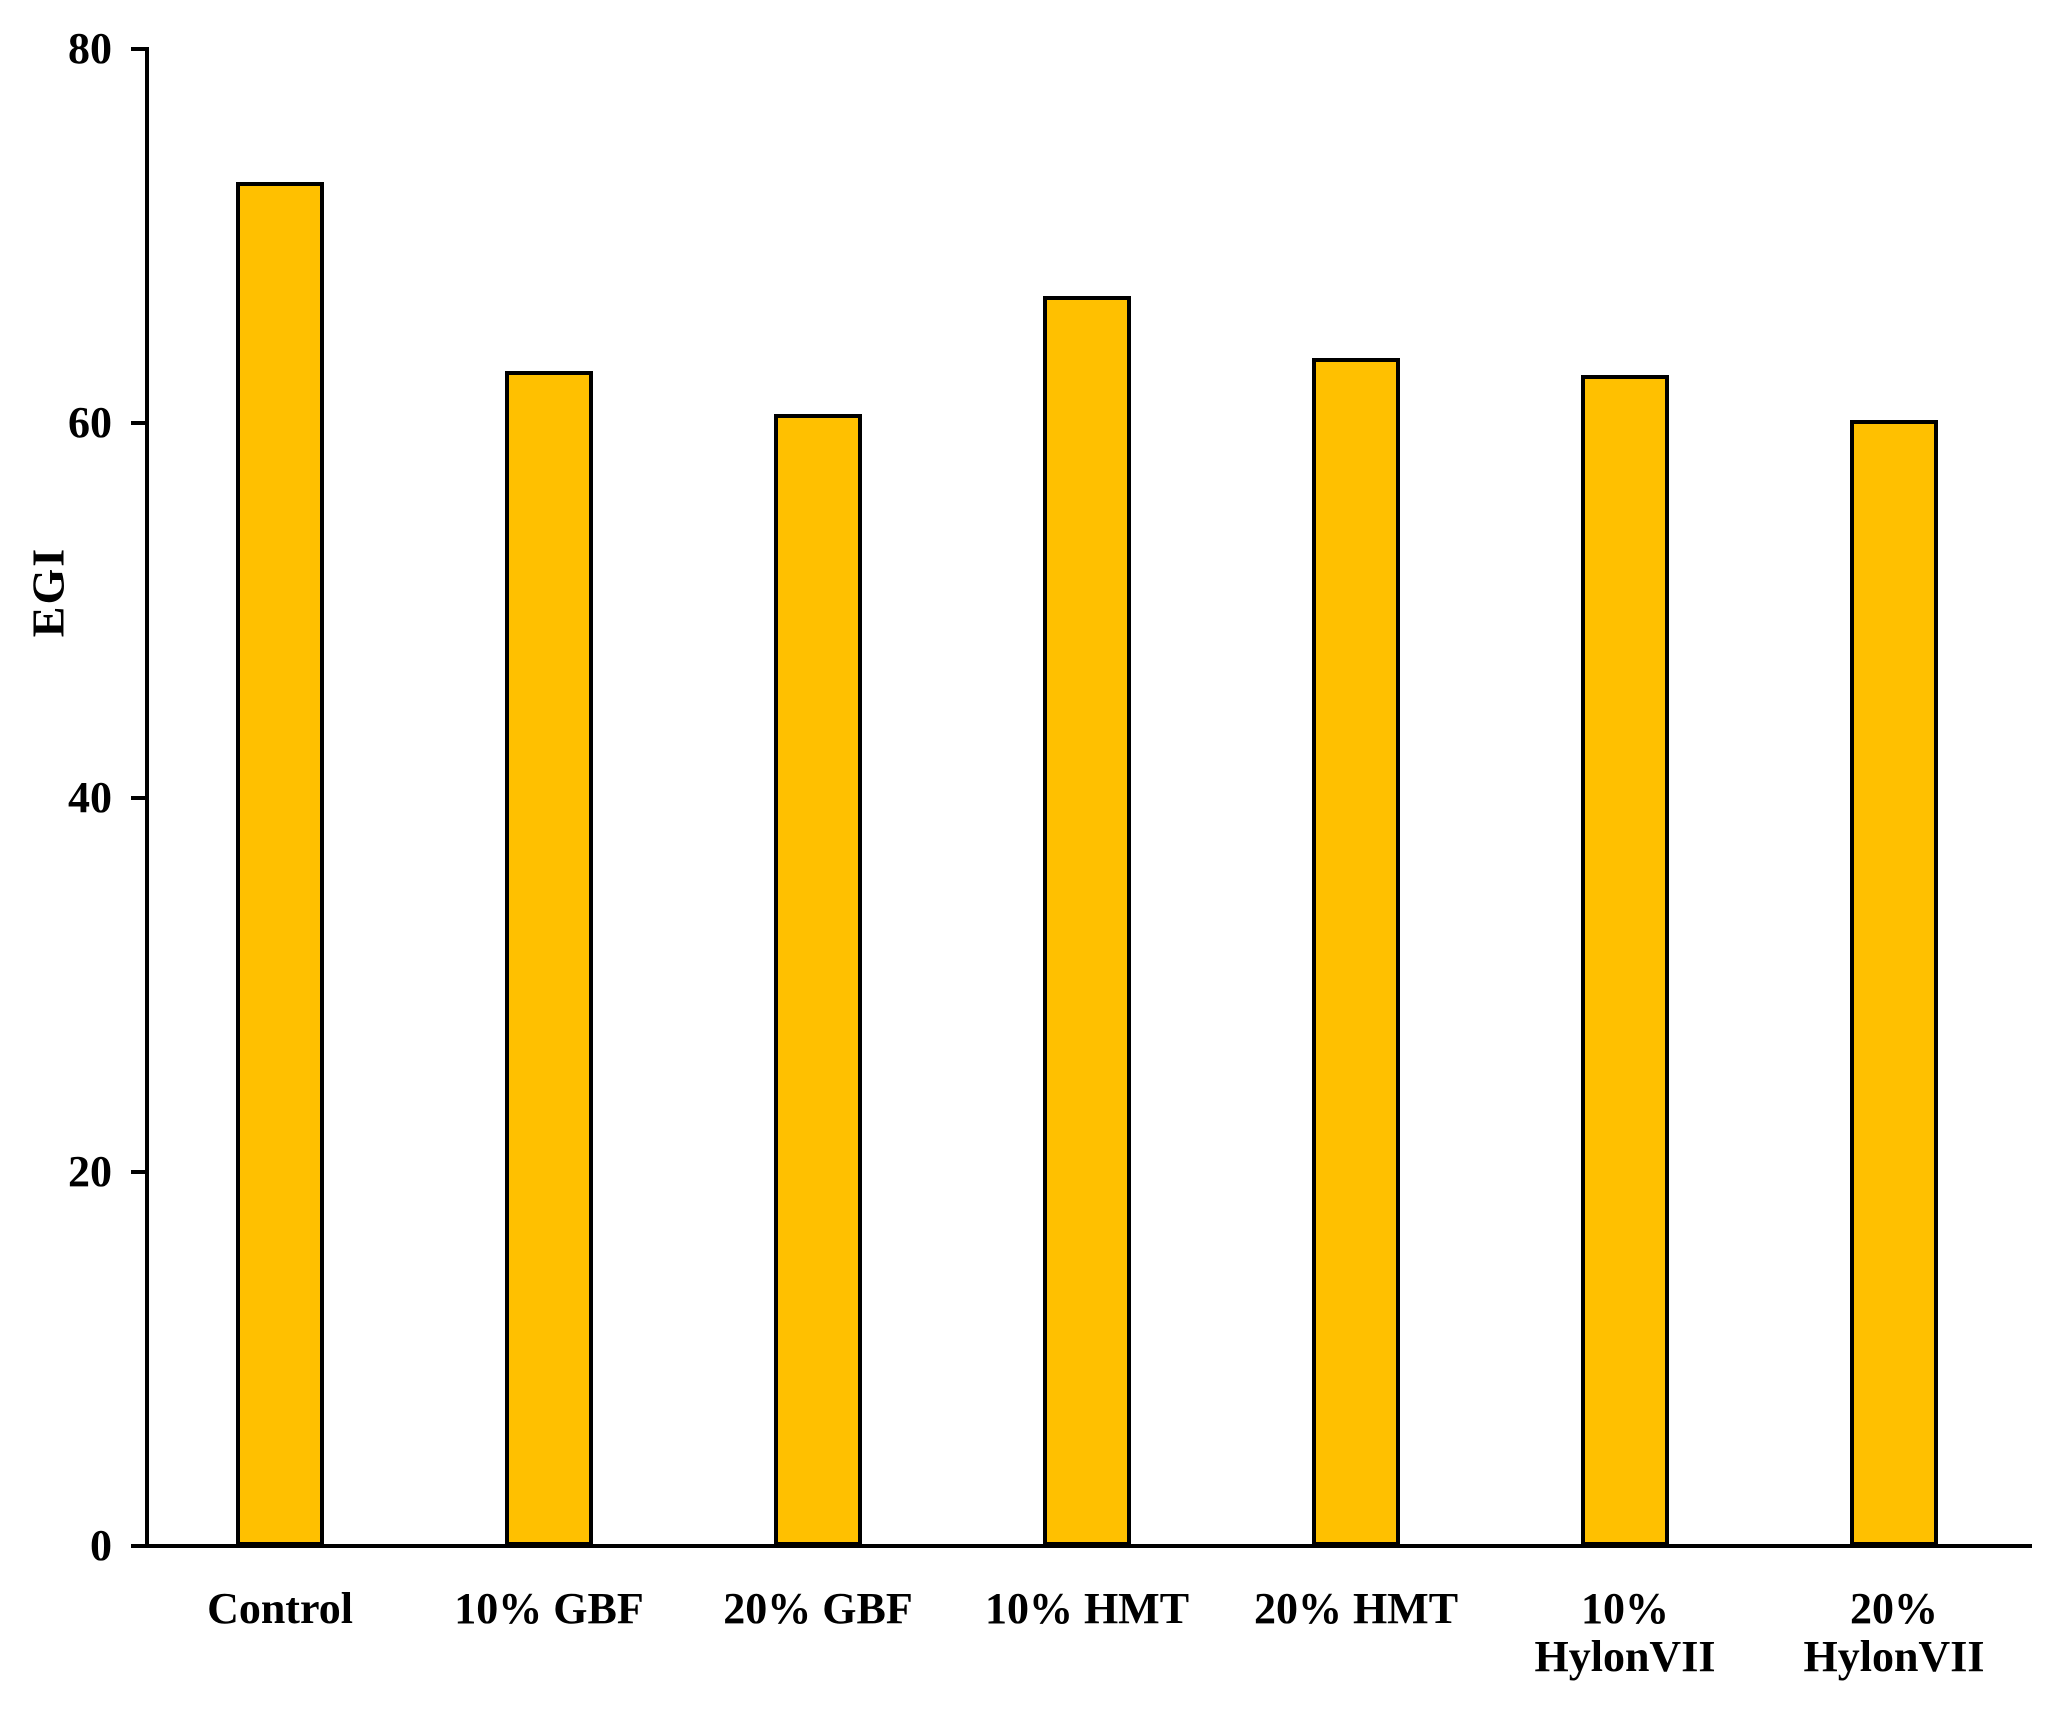  Describe the element at coordinates (1087, 1608) in the screenshot. I see `x-category-label: 10% HMT` at that location.